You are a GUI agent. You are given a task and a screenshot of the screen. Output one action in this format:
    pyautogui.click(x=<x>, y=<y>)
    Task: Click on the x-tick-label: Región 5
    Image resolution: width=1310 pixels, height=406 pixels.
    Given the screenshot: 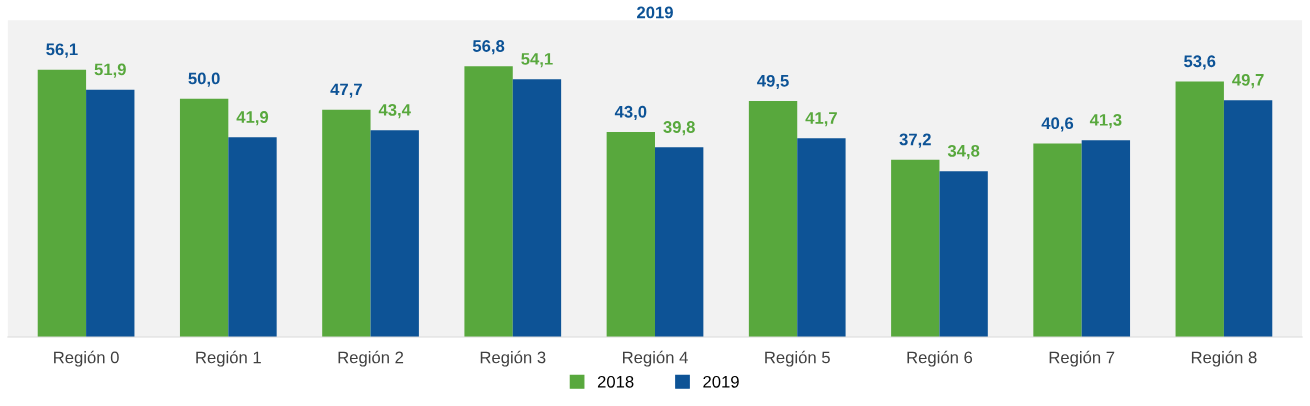 What is the action you would take?
    pyautogui.click(x=797, y=358)
    